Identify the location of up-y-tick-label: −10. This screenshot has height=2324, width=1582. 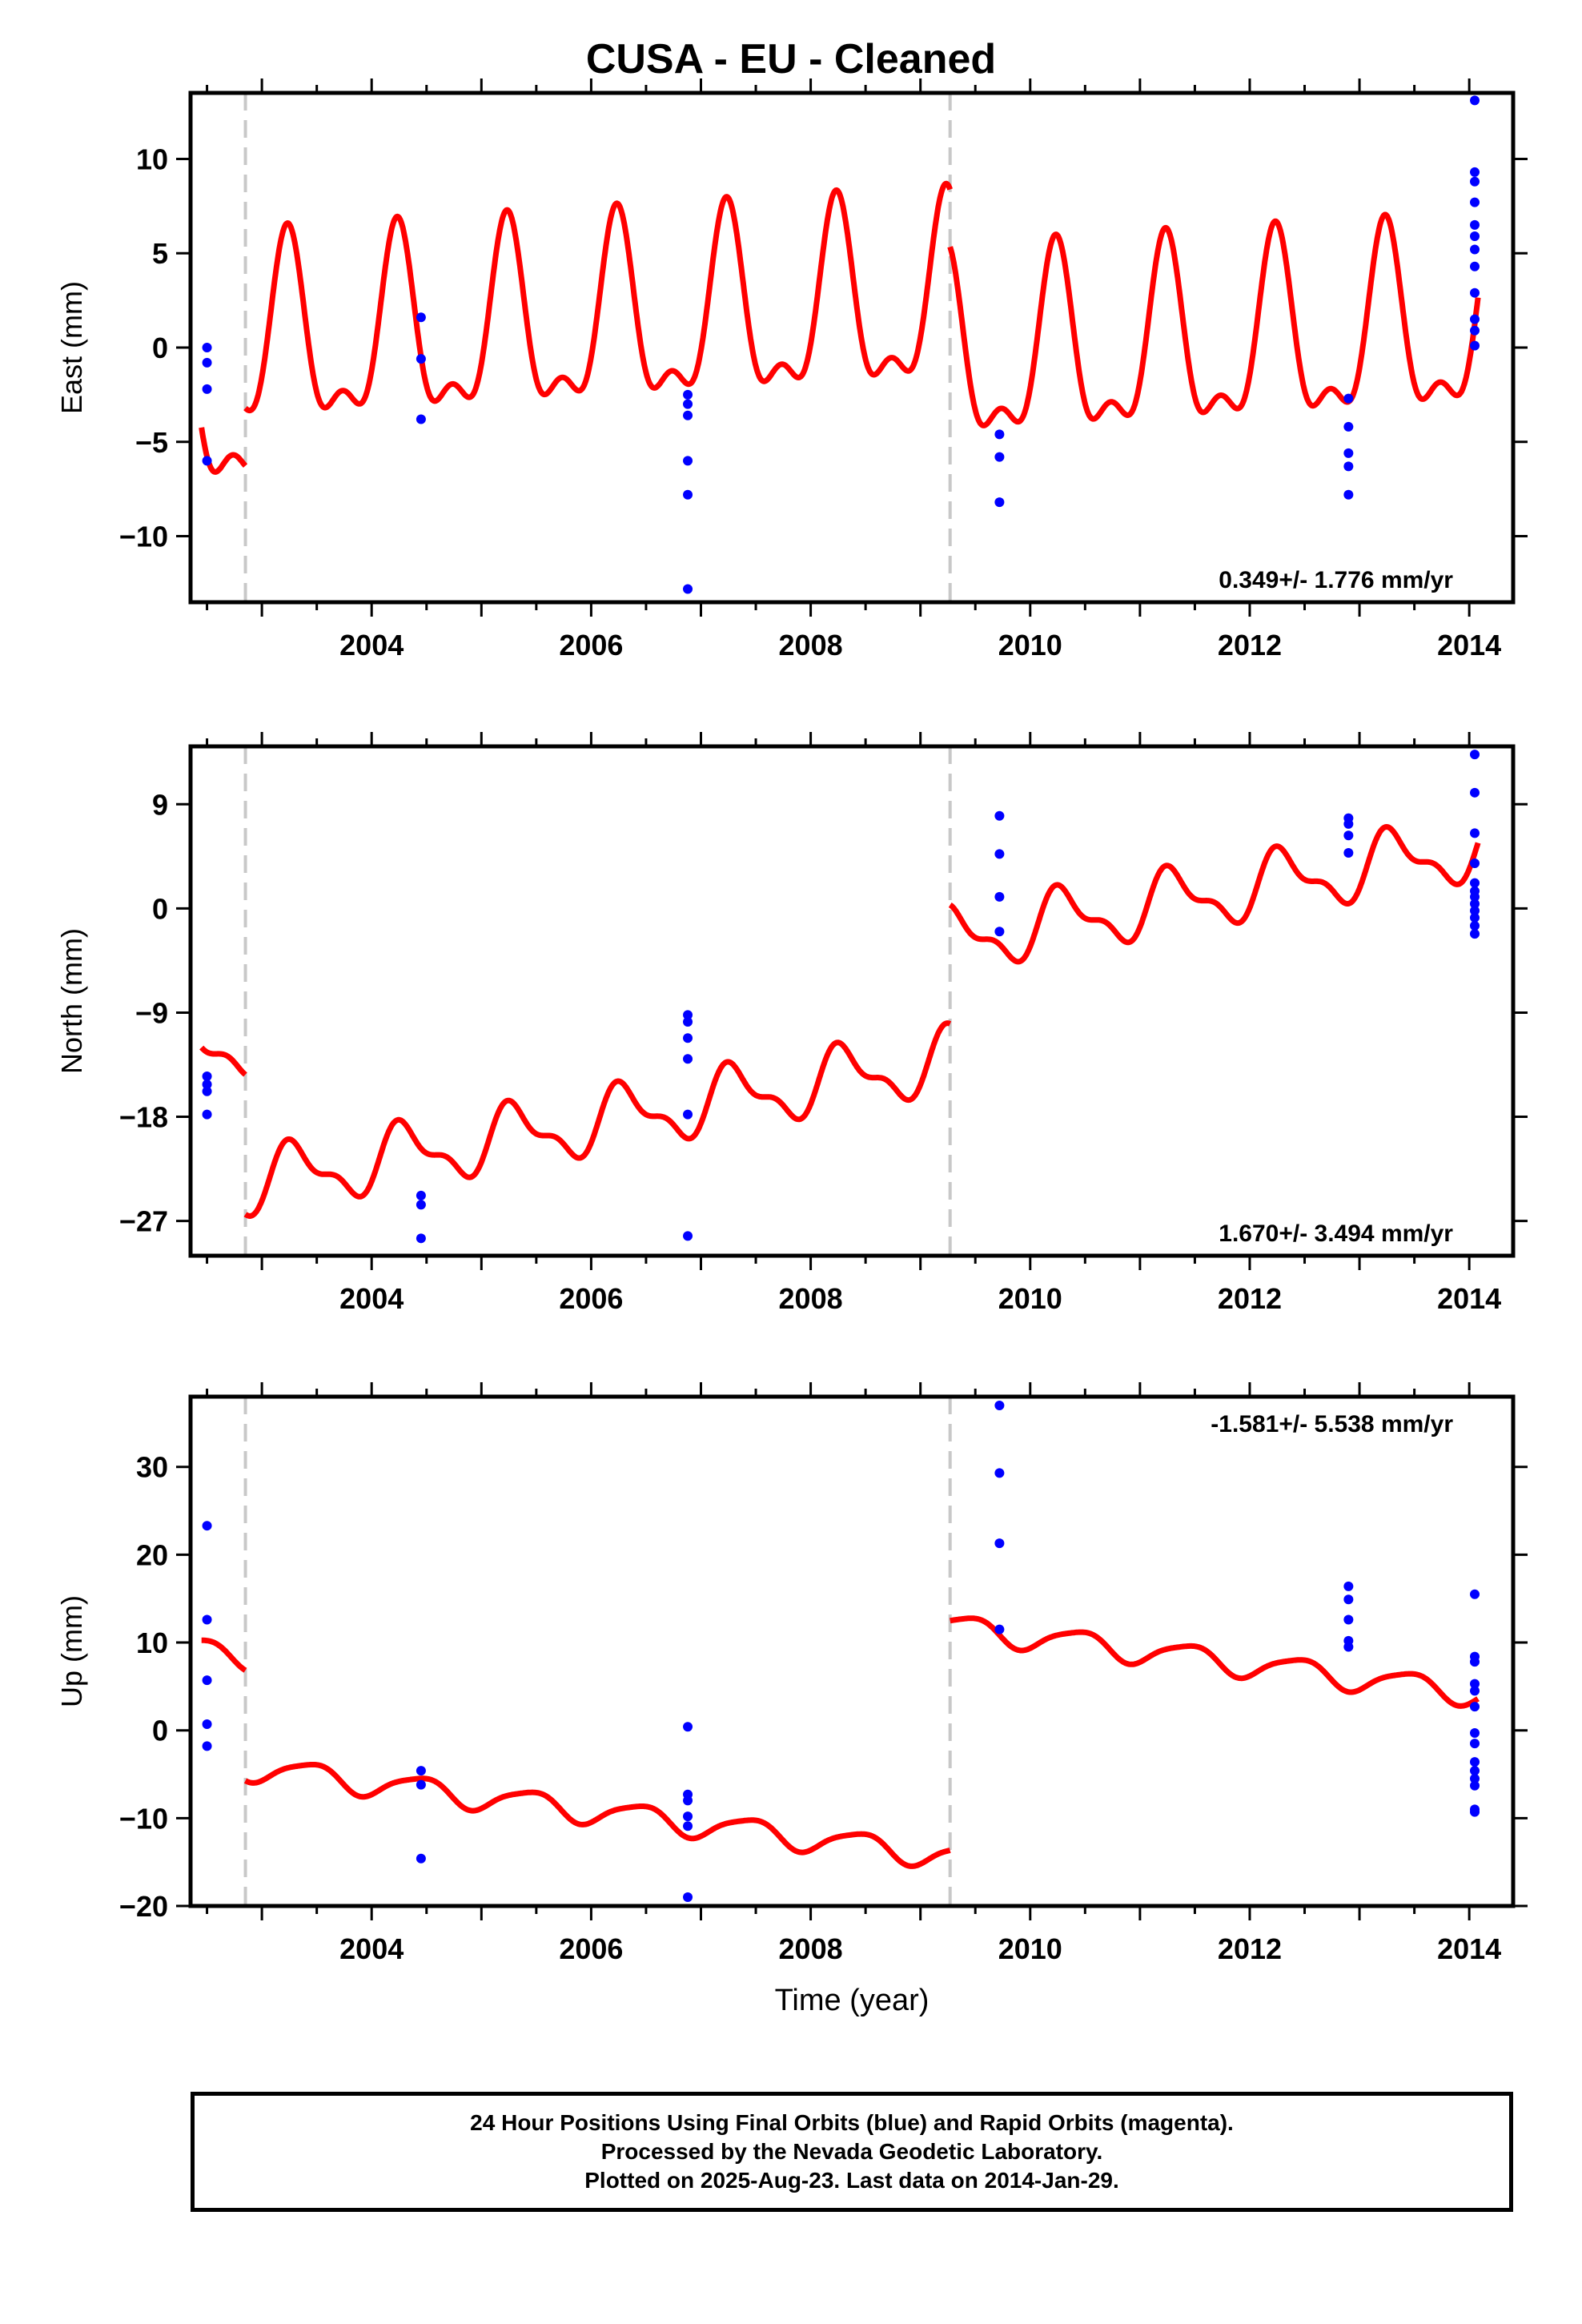
(144, 1819).